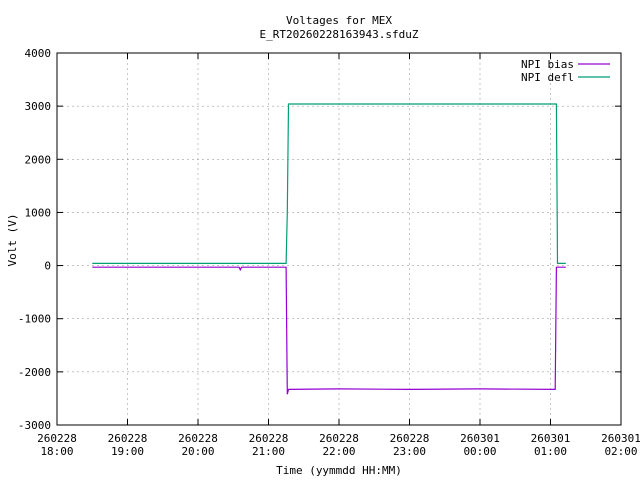 The width and height of the screenshot is (640, 480). What do you see at coordinates (34, 425) in the screenshot?
I see `y-tick-label: -3000` at bounding box center [34, 425].